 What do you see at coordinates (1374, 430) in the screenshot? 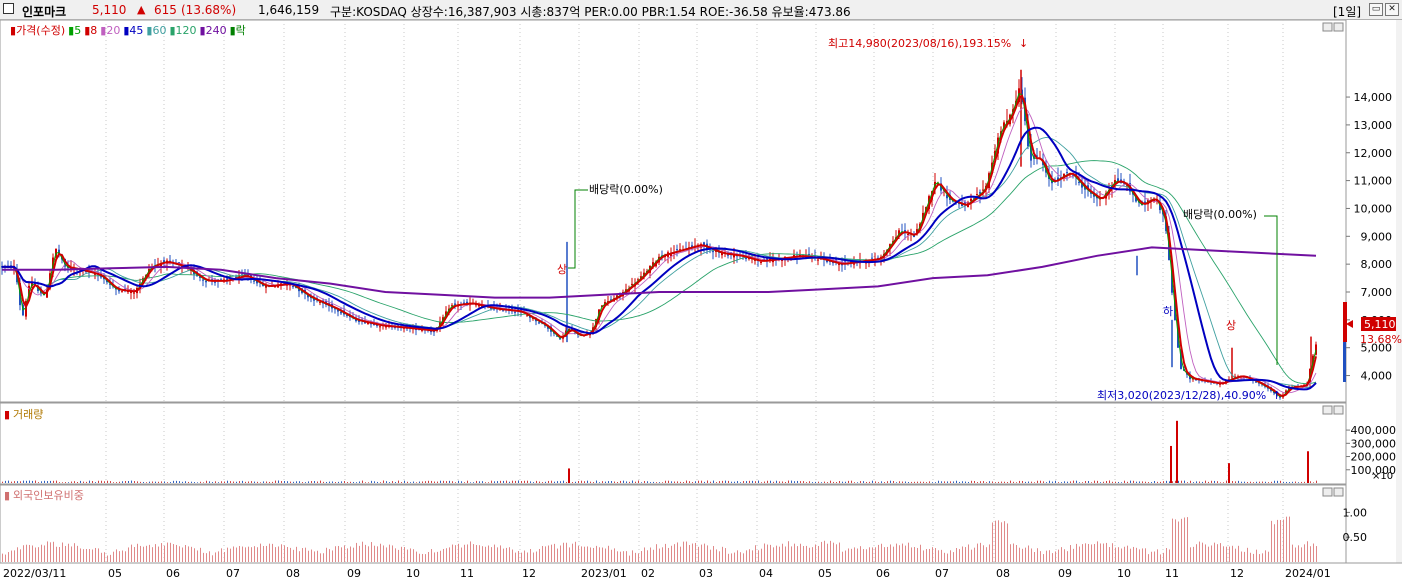
I see `volume-tick-label: 400,000` at bounding box center [1374, 430].